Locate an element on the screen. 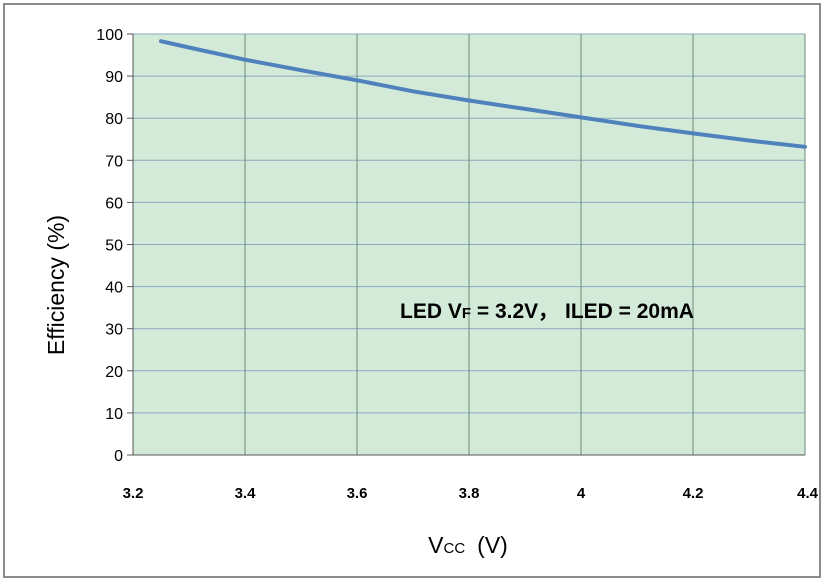 The width and height of the screenshot is (826, 583). annotation-led: LED V is located at coordinates (431, 311).